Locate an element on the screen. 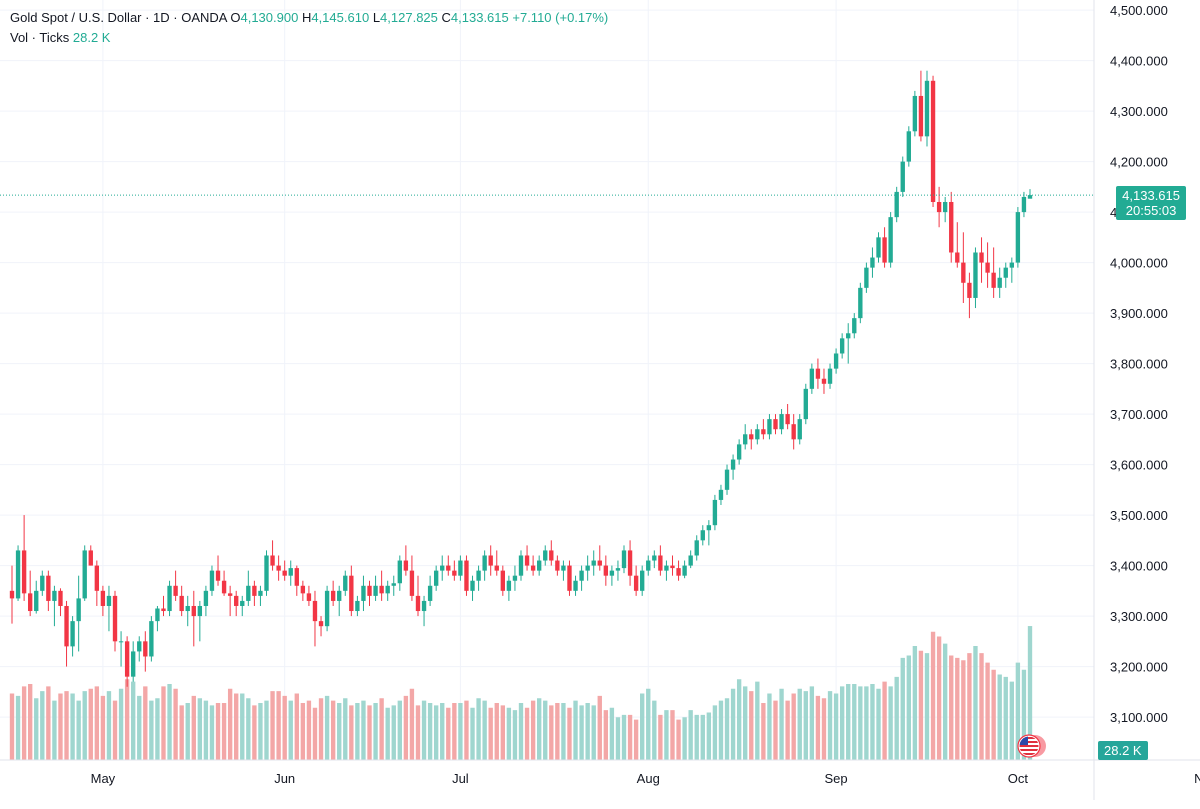 This screenshot has width=1200, height=809. price-tick-label: 3,700.000 is located at coordinates (1139, 414).